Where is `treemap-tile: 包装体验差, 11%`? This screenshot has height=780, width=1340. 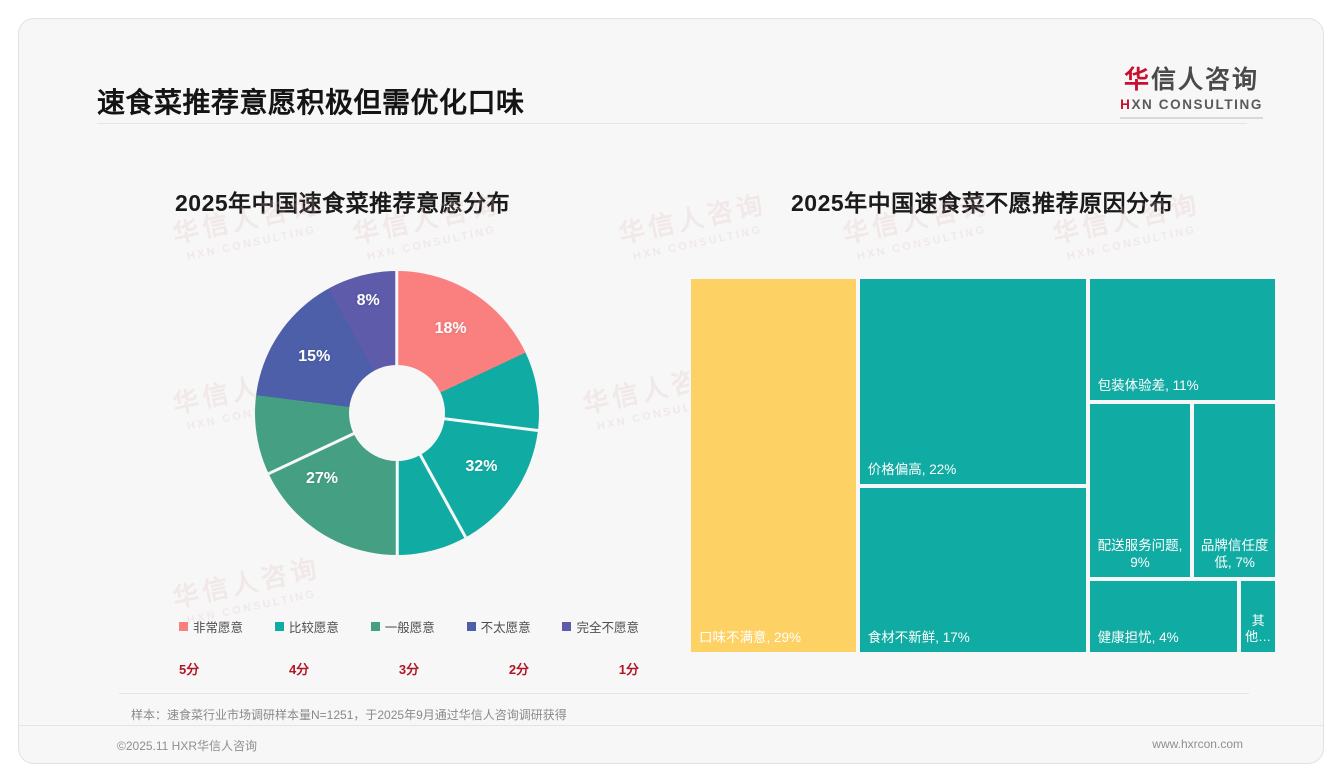 treemap-tile: 包装体验差, 11% is located at coordinates (1182, 340).